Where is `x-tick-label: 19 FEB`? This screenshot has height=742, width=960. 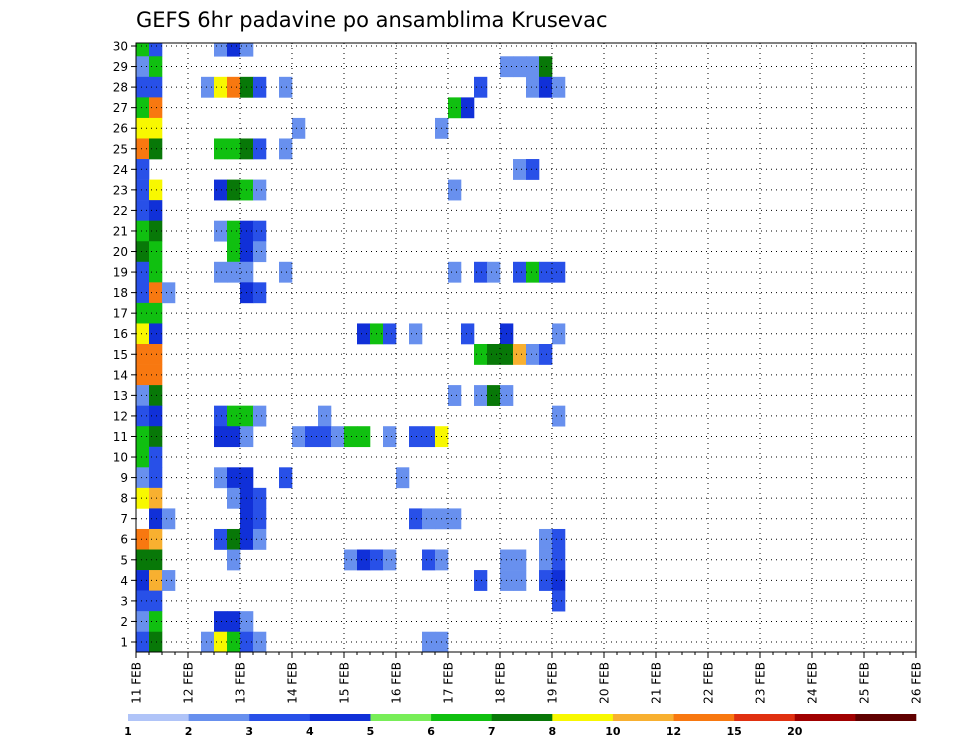 x-tick-label: 19 FEB is located at coordinates (553, 683).